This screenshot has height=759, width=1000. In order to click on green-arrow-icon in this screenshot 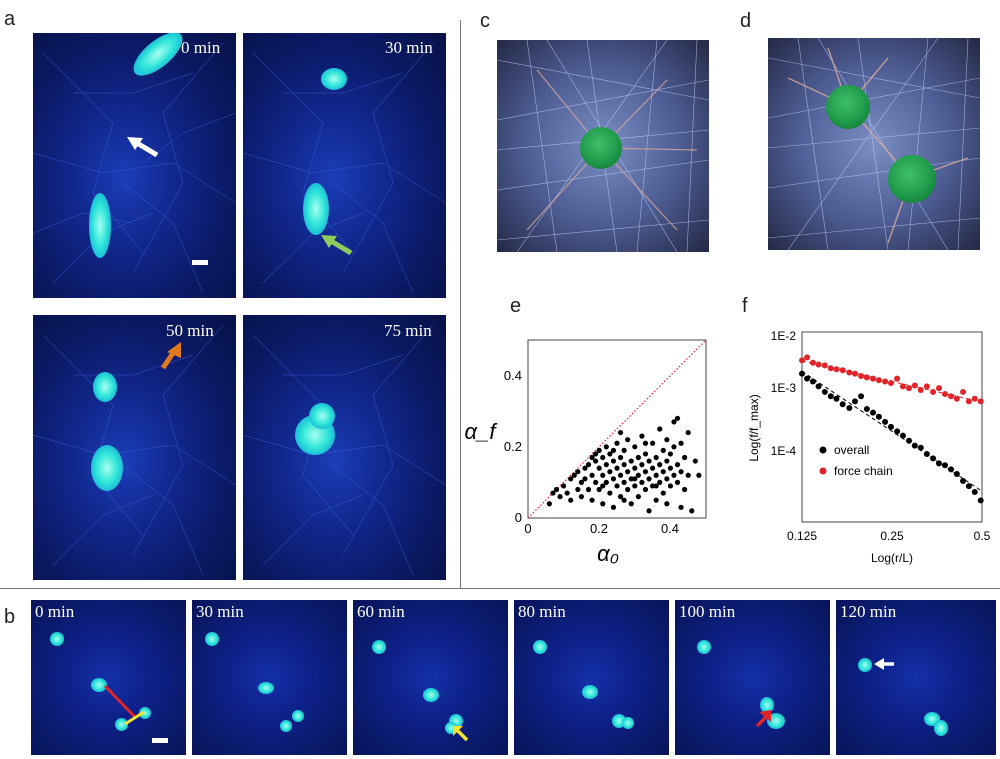, I will do `click(337, 245)`.